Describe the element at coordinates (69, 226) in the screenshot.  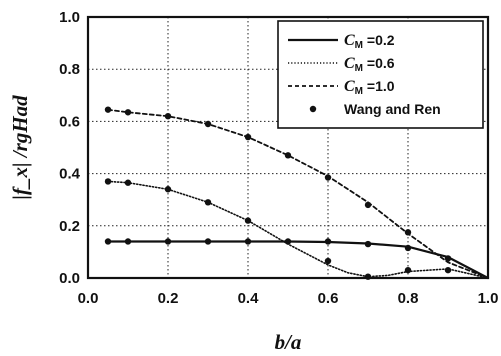
I see `y-tick-label: 0.2` at that location.